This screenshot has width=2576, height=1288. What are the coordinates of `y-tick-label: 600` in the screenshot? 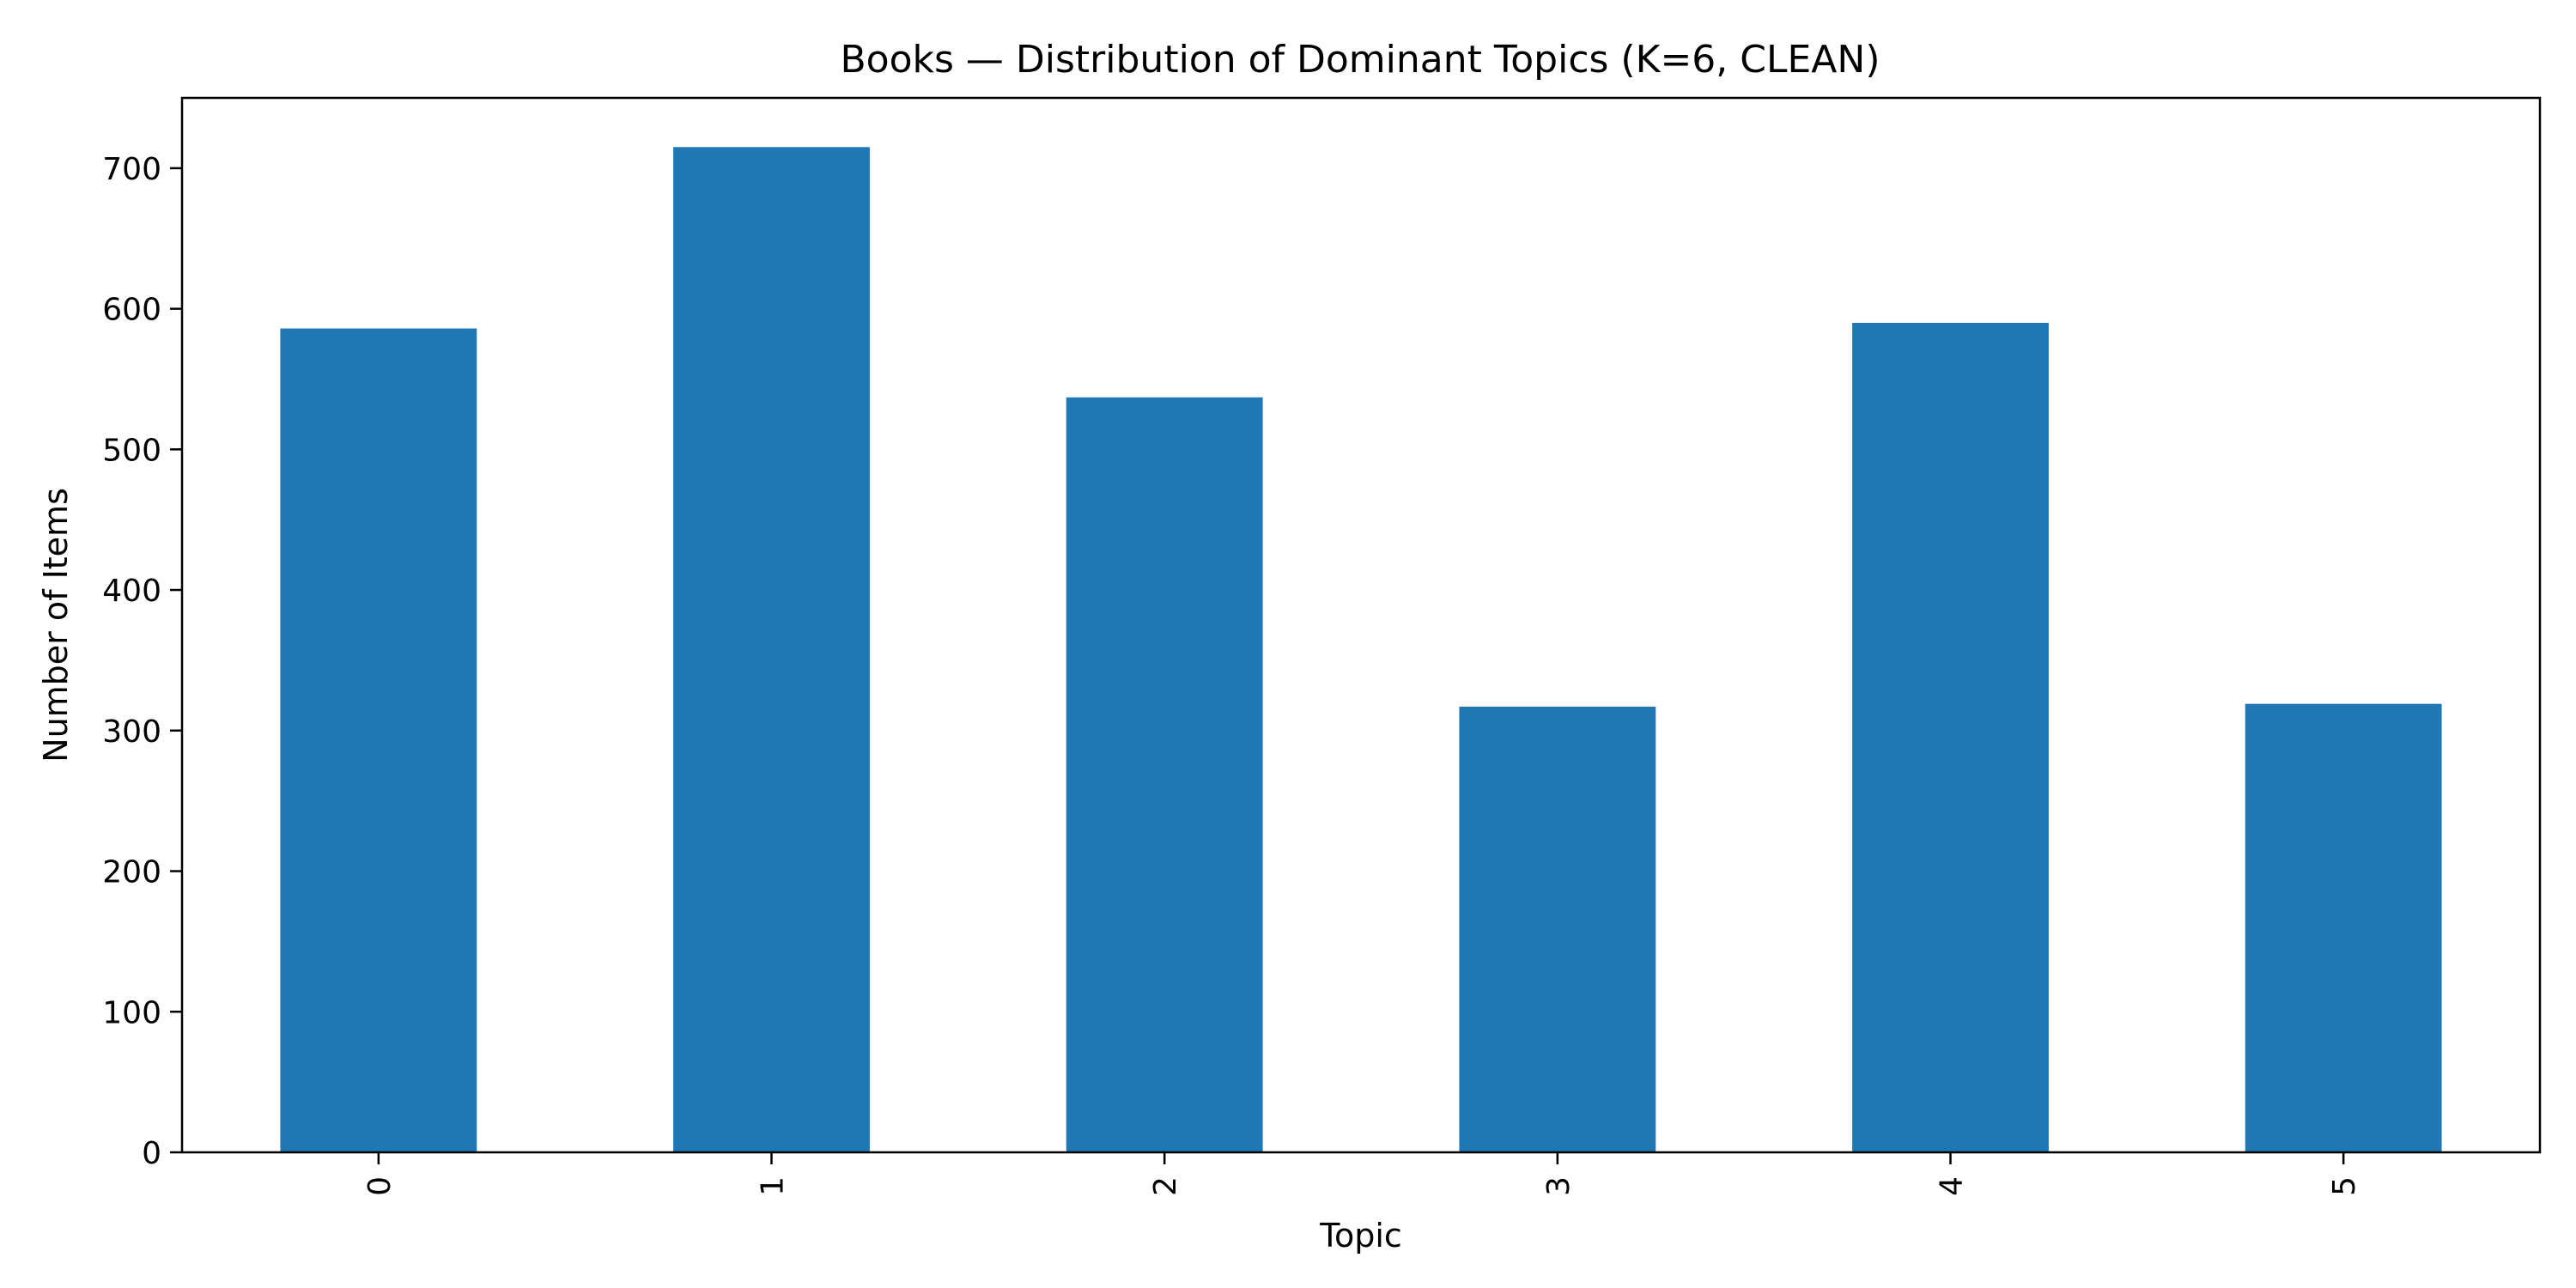 It's located at (132, 311).